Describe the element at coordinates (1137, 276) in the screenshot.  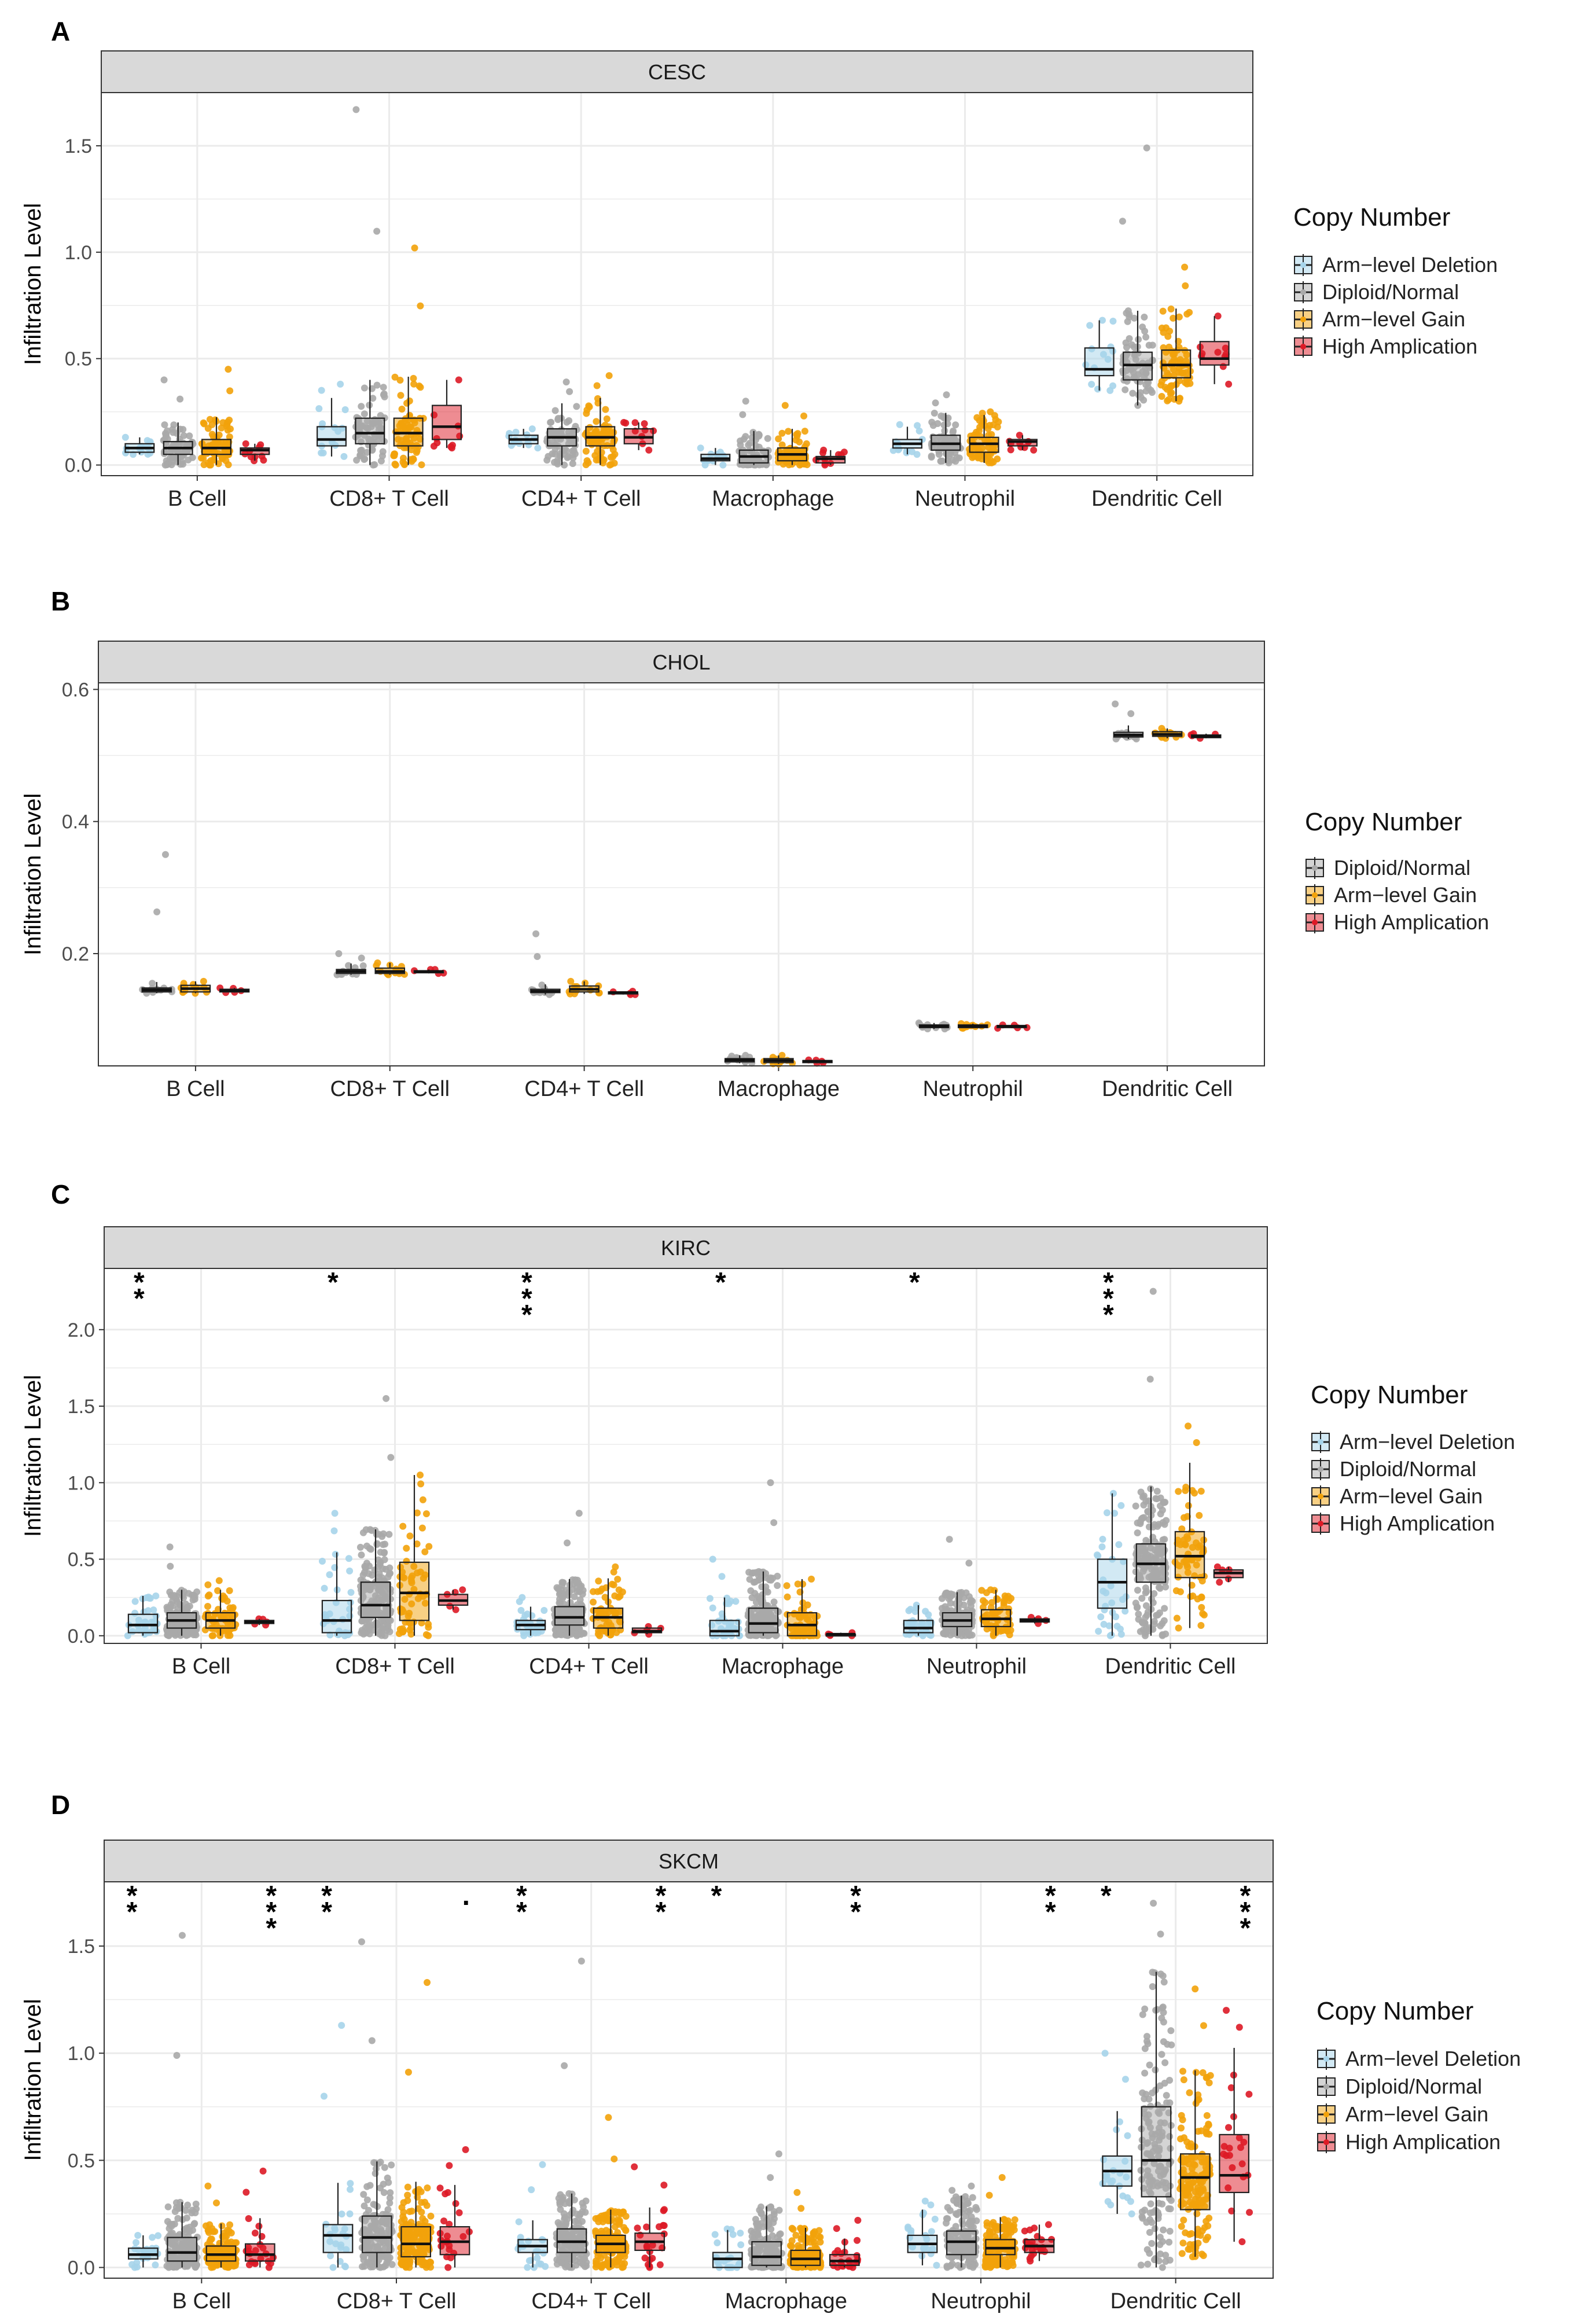
I see `box-cesc-s1-c5` at that location.